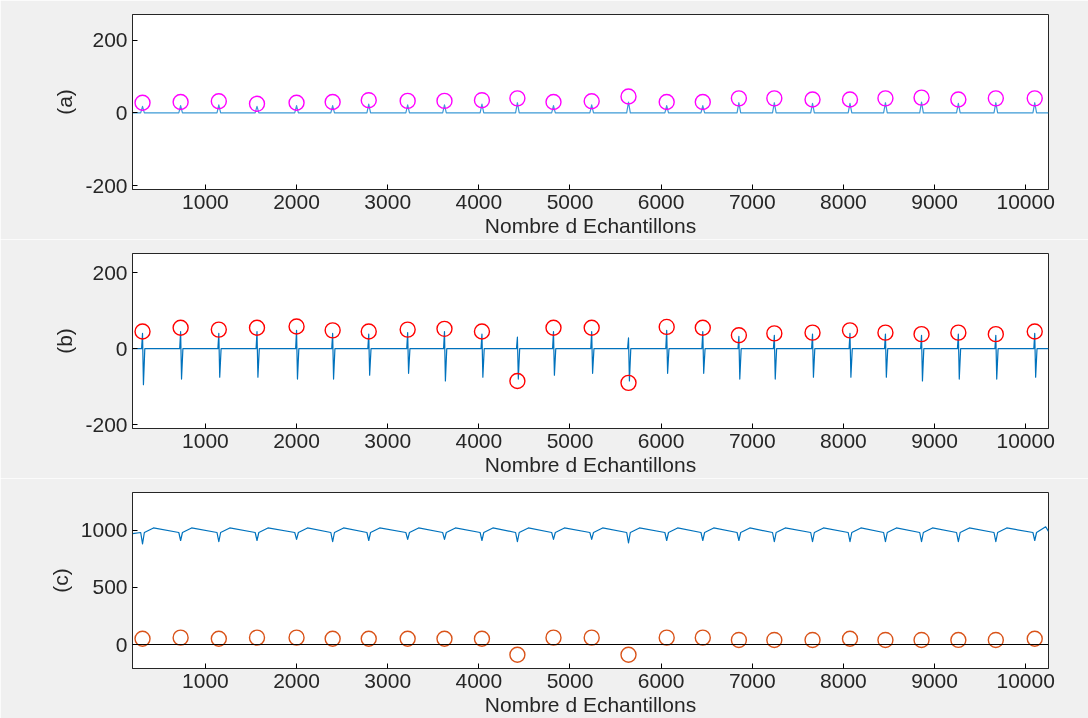  What do you see at coordinates (110, 587) in the screenshot?
I see `y-tick-label: 500` at bounding box center [110, 587].